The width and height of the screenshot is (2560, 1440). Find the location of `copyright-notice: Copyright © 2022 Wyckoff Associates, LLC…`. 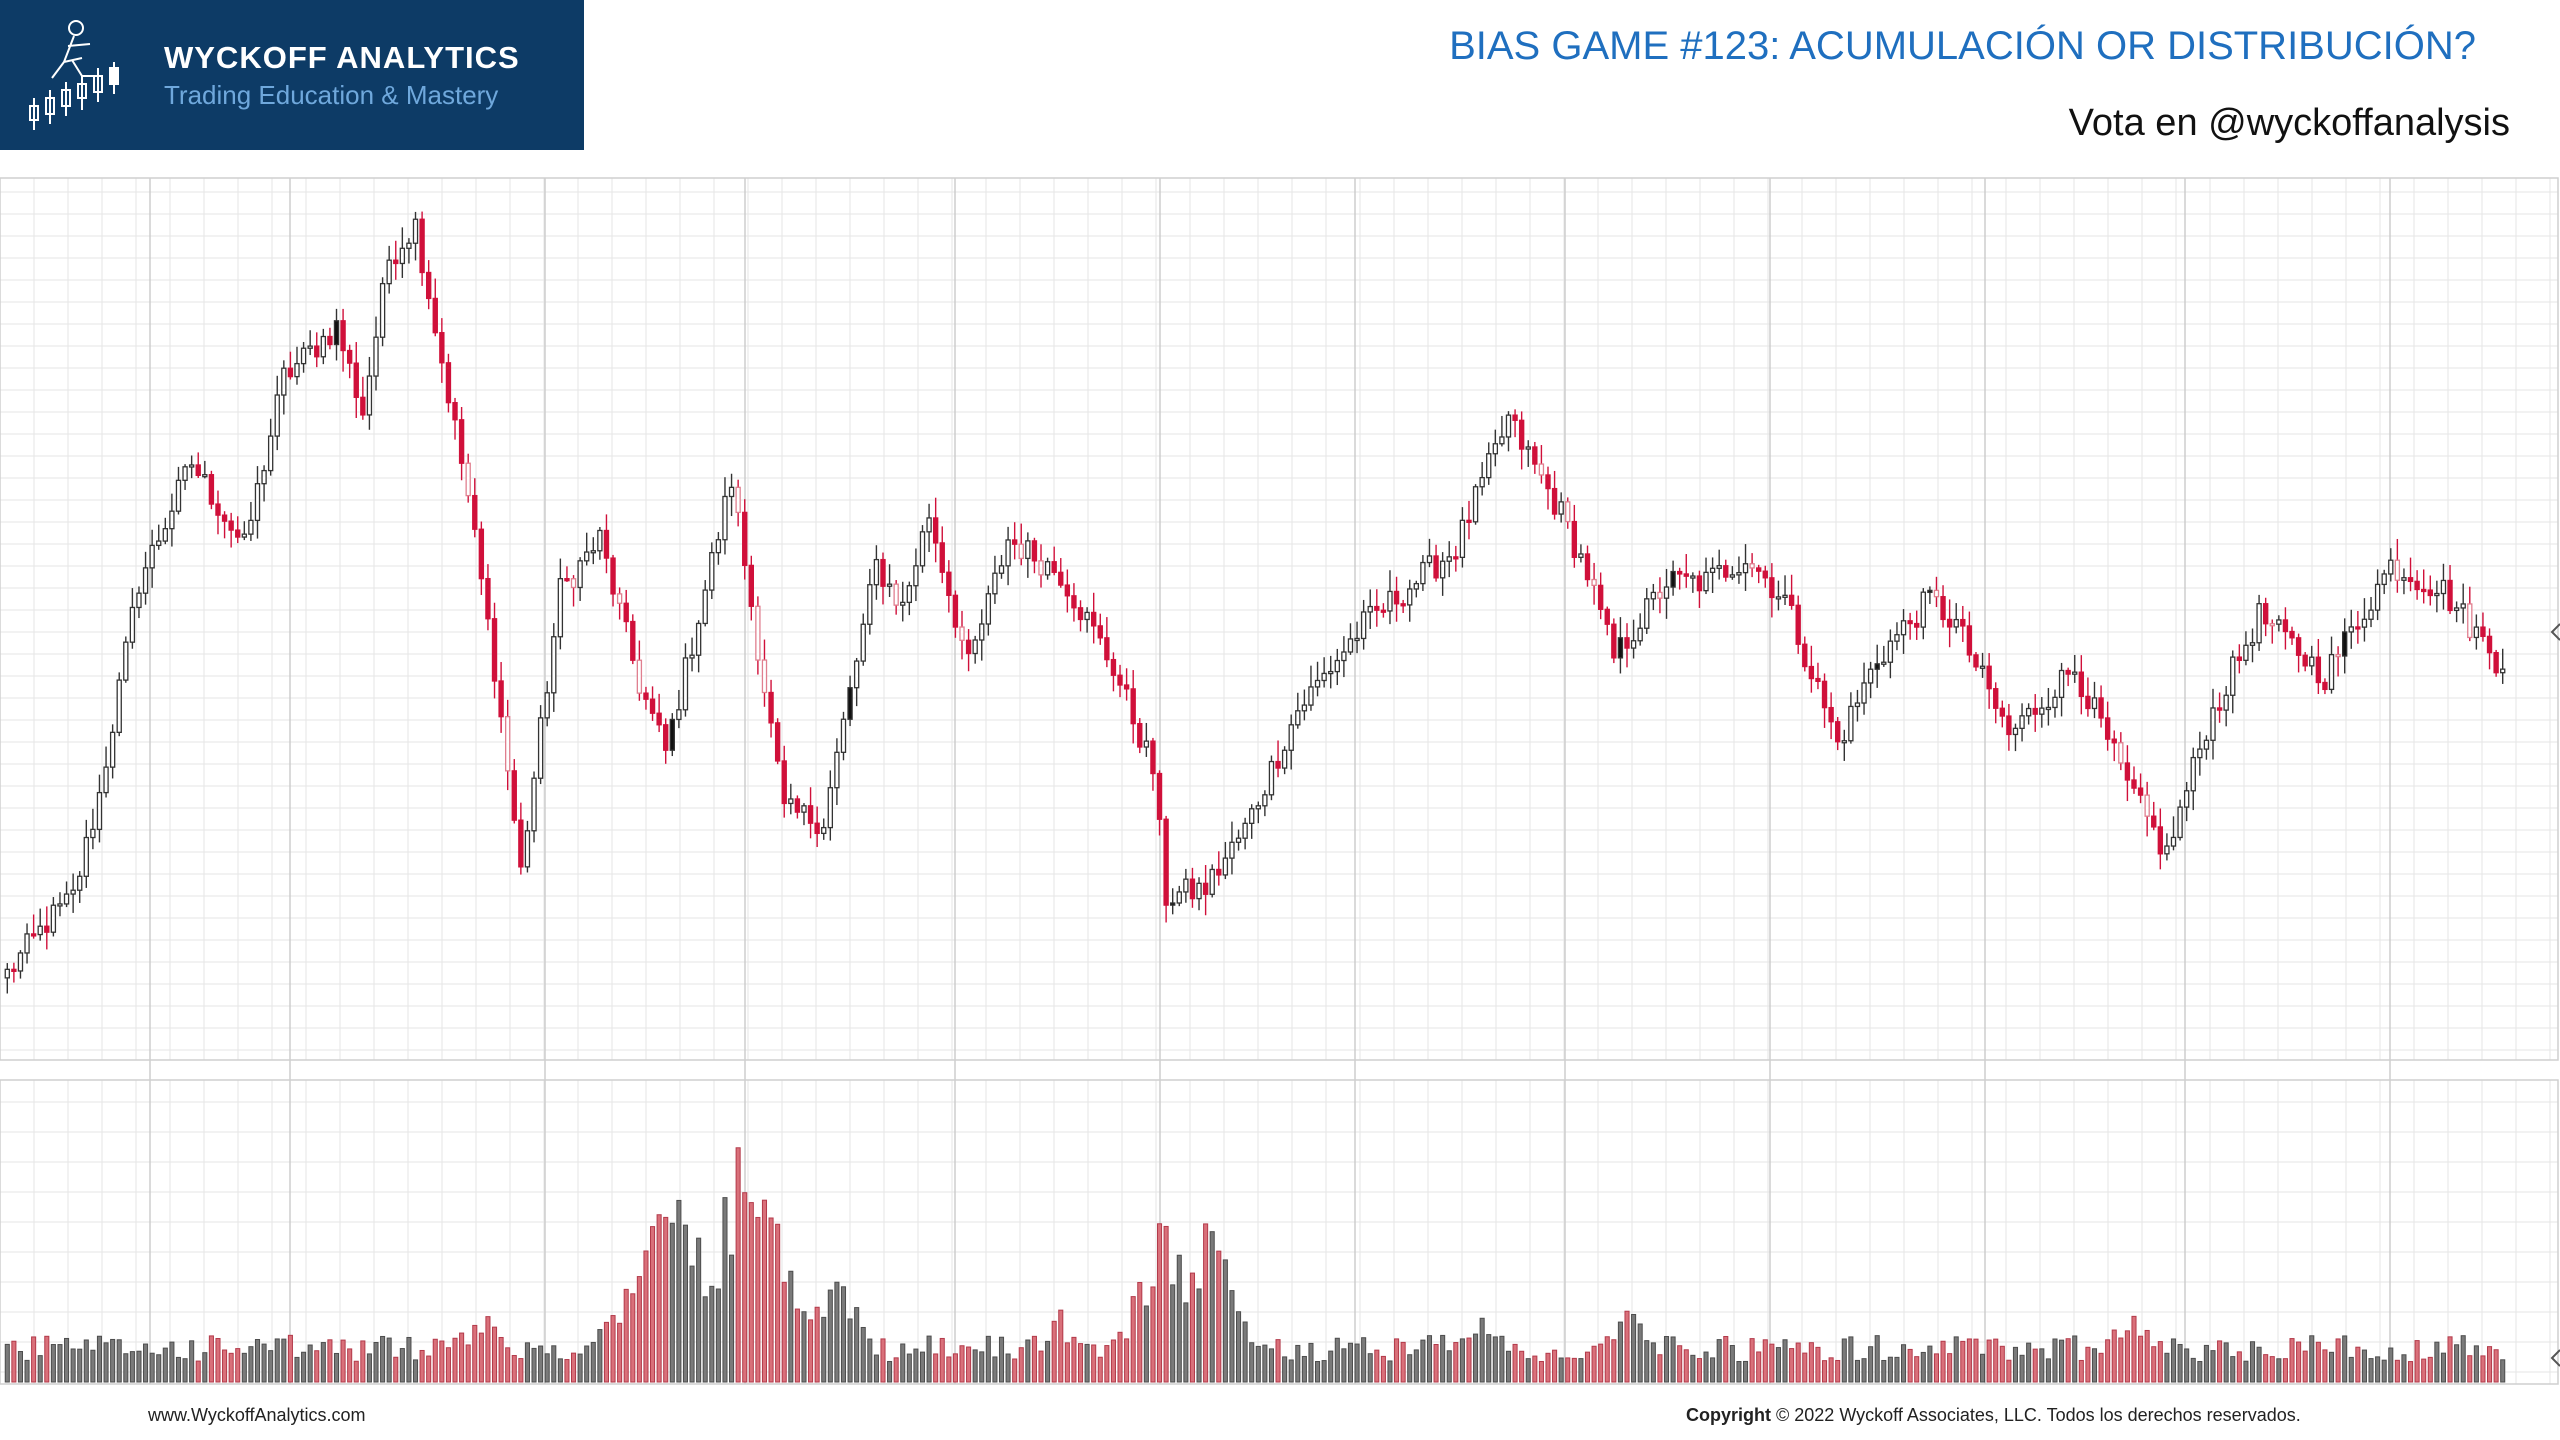

copyright-notice: Copyright © 2022 Wyckoff Associates, LLC… is located at coordinates (1993, 1415).